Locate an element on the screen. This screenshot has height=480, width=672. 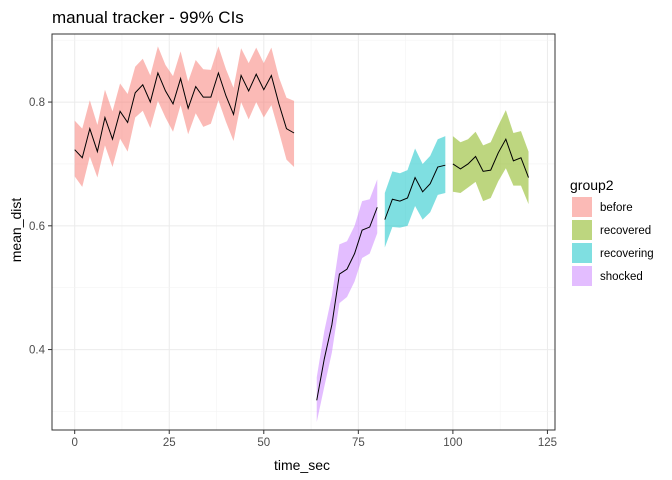
chart-title: manual tracker - 99% CIs is located at coordinates (148, 17).